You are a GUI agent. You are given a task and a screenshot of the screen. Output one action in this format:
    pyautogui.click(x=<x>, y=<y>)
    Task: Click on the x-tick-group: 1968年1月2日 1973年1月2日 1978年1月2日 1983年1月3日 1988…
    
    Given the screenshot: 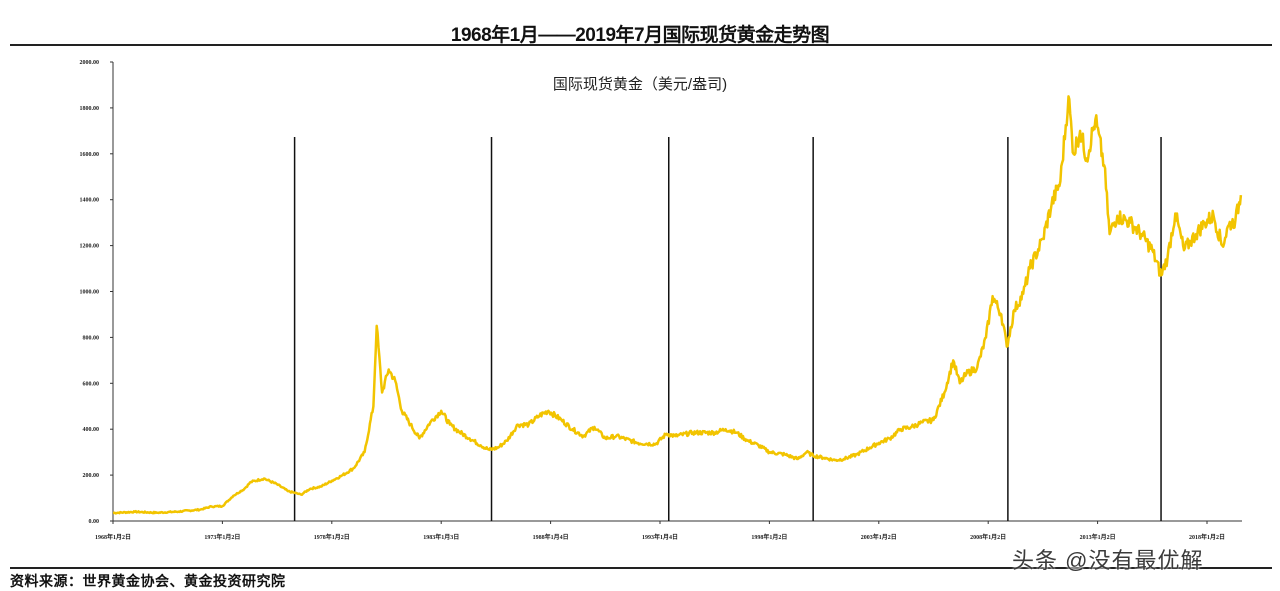 What is the action you would take?
    pyautogui.click(x=660, y=531)
    